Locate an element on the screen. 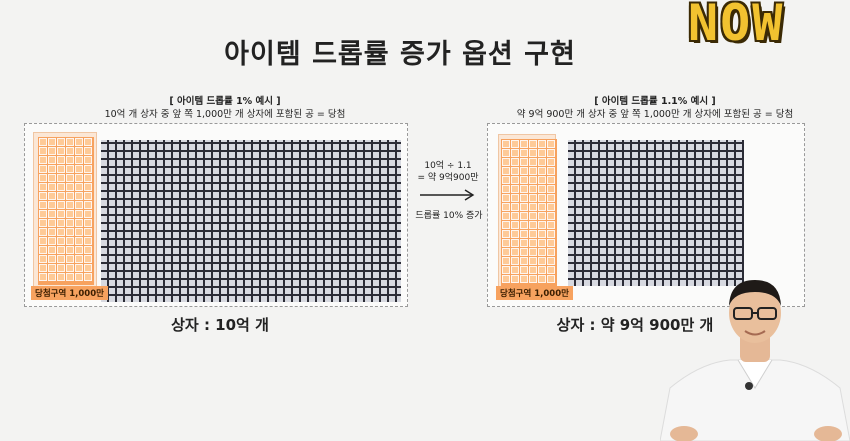  right-subtitle-line1: [ 아이템 드롭률 1.1% 예시 ] is located at coordinates (655, 101).